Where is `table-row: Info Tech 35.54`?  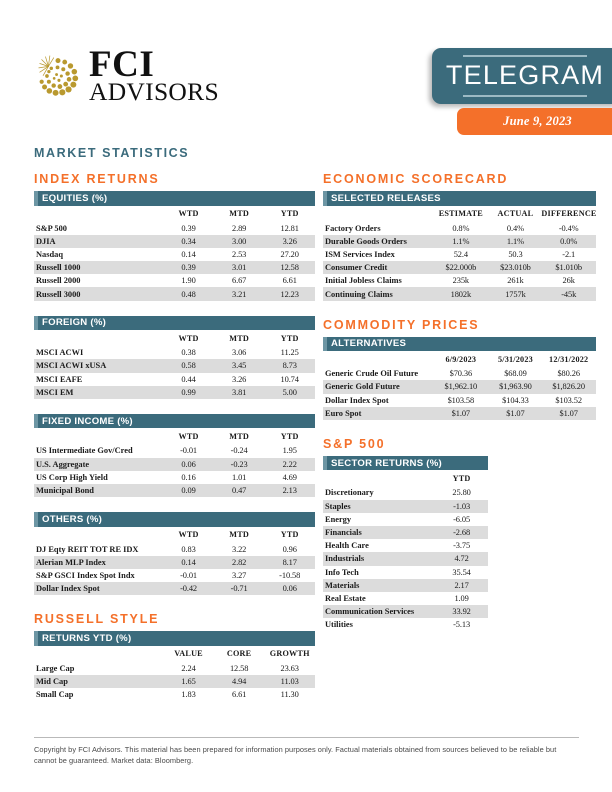
table-row: Info Tech 35.54 is located at coordinates (398, 572).